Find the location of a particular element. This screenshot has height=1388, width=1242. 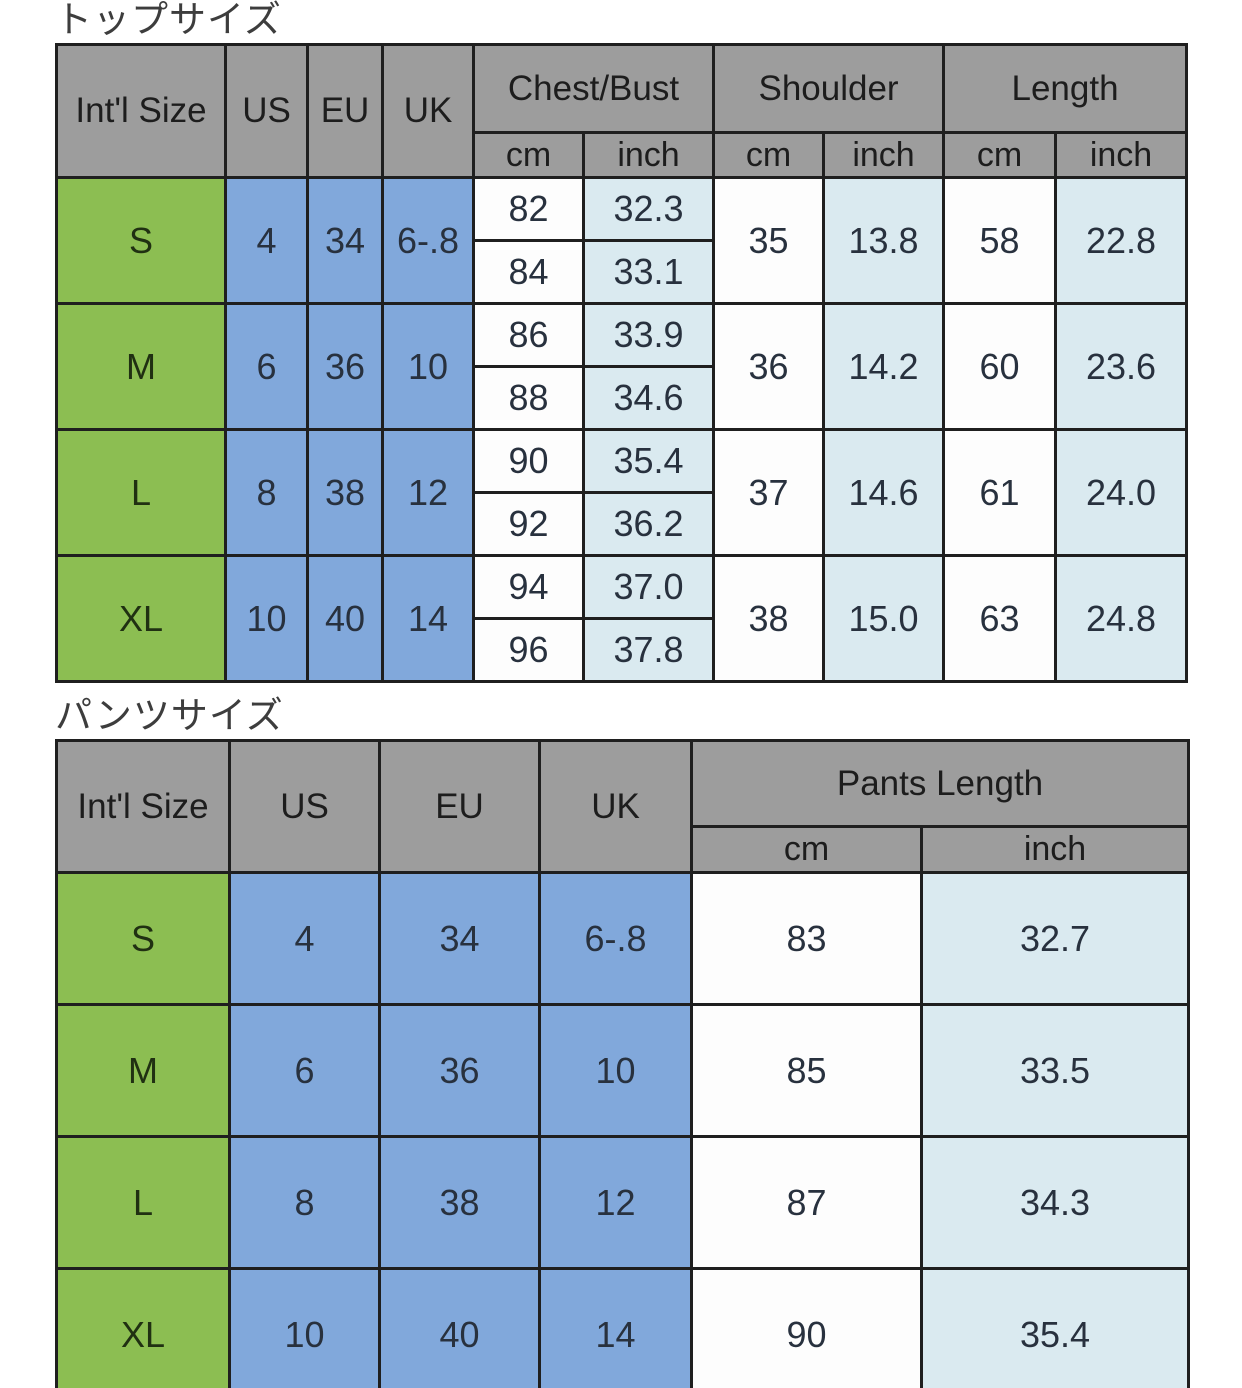

col-header-length: Length is located at coordinates (1065, 88).